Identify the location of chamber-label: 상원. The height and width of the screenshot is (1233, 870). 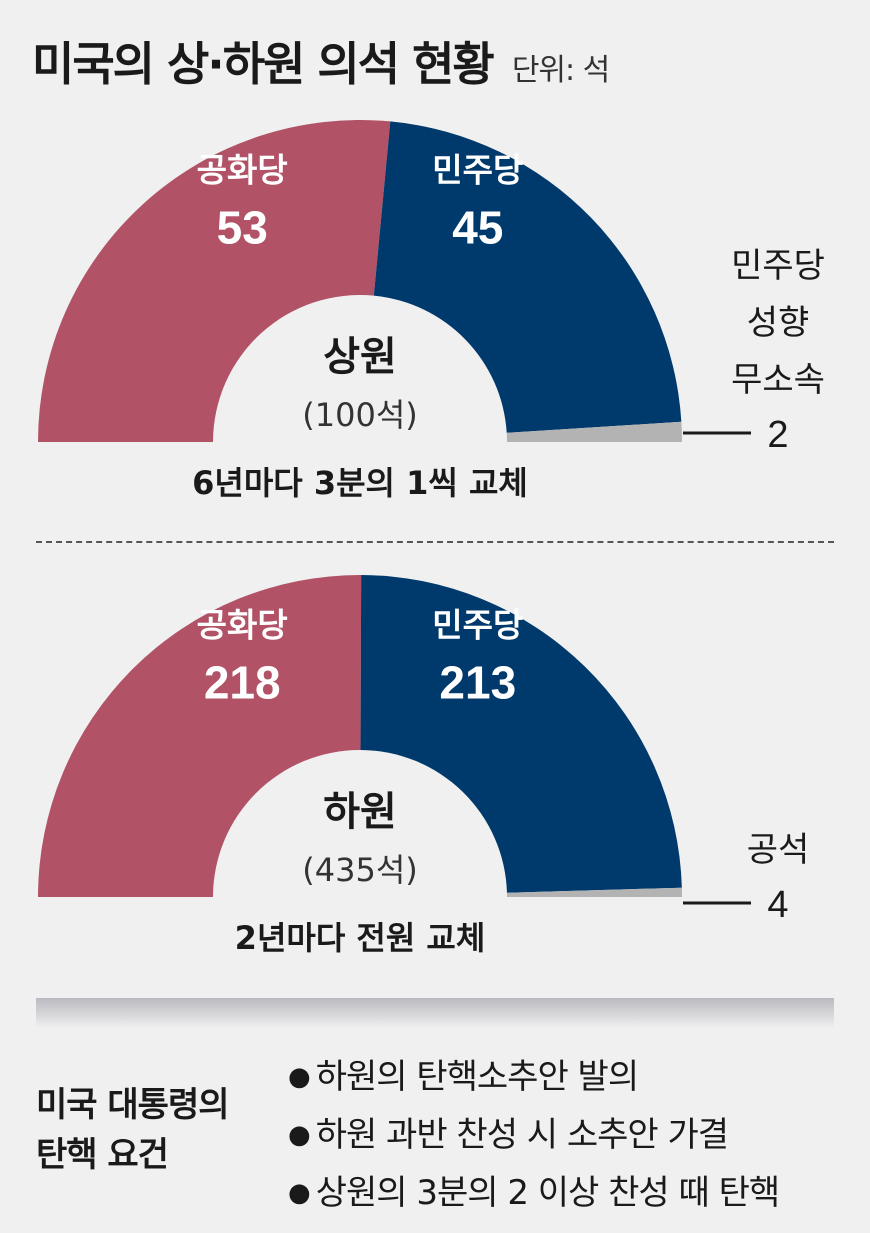
(360, 357).